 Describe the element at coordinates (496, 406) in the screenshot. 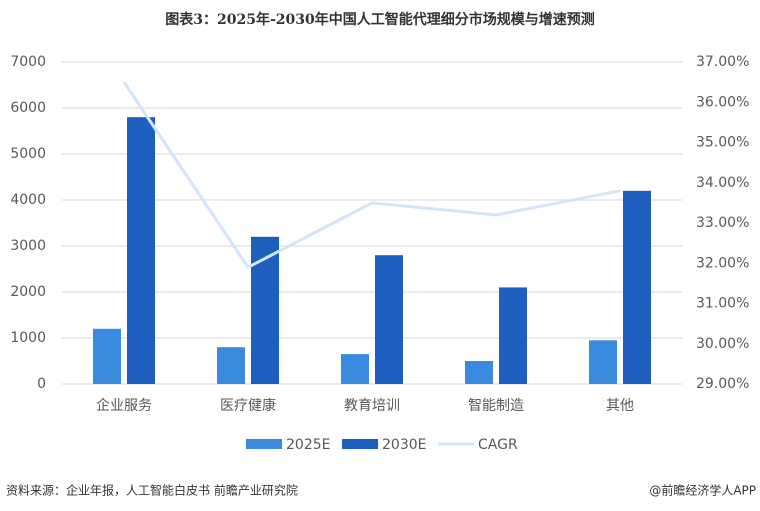

I see `x-tick-label: 智能制造` at that location.